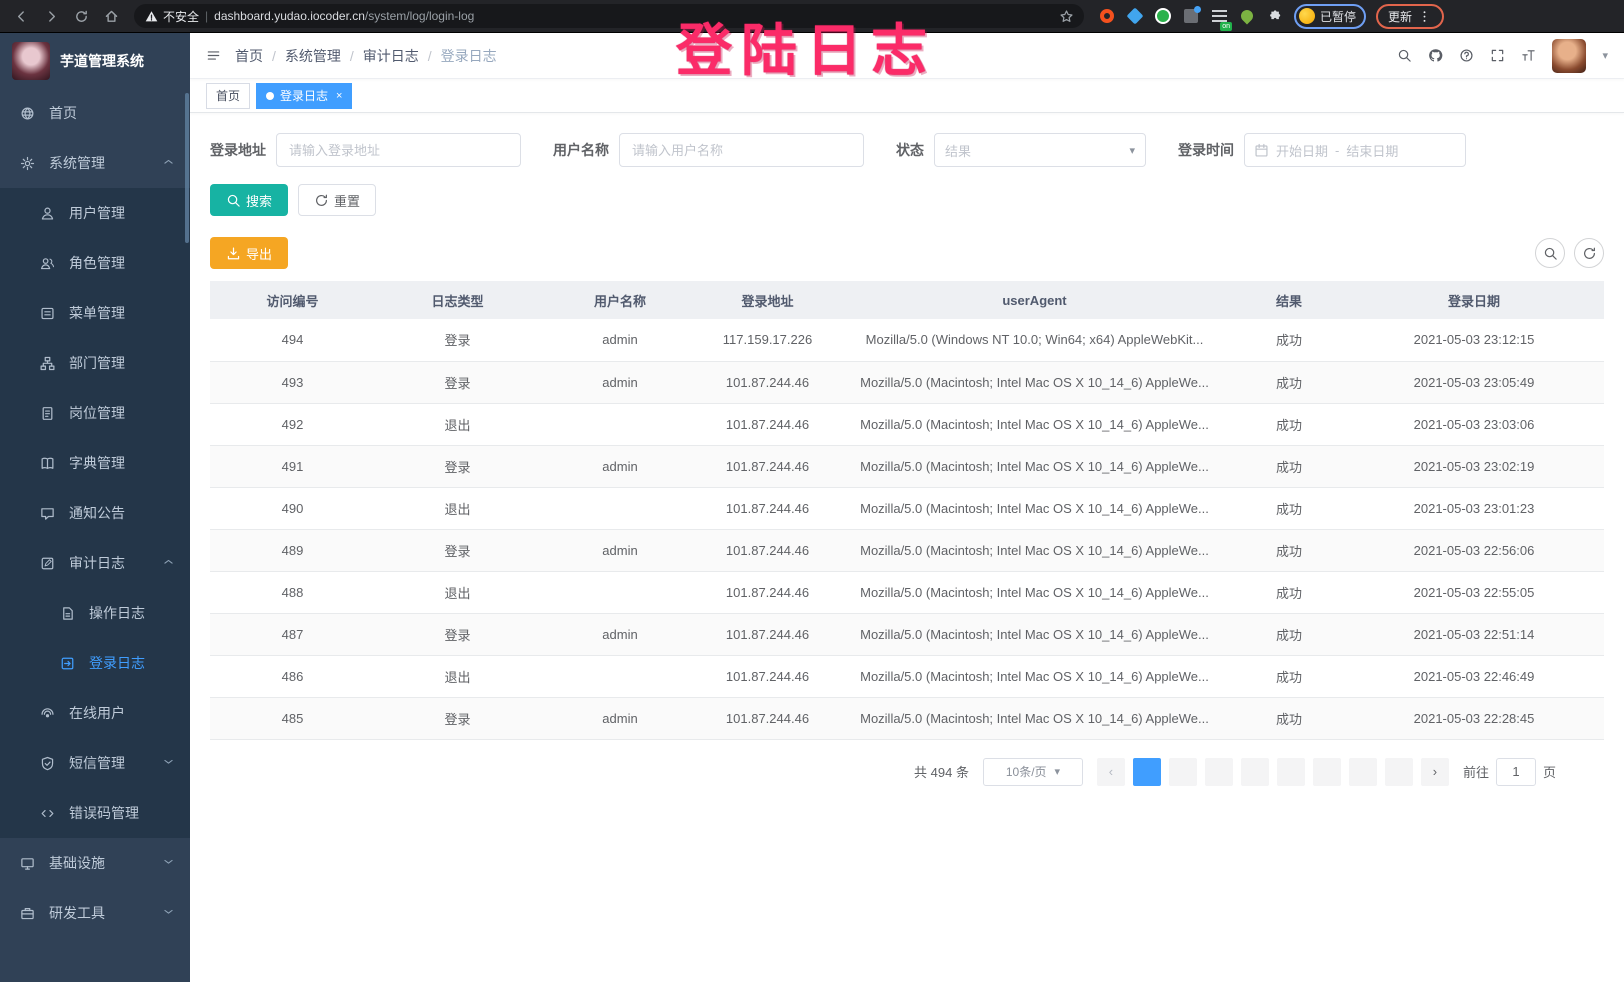 Image resolution: width=1624 pixels, height=982 pixels. What do you see at coordinates (1372, 151) in the screenshot?
I see `date-end-placeholder: 结束日期` at bounding box center [1372, 151].